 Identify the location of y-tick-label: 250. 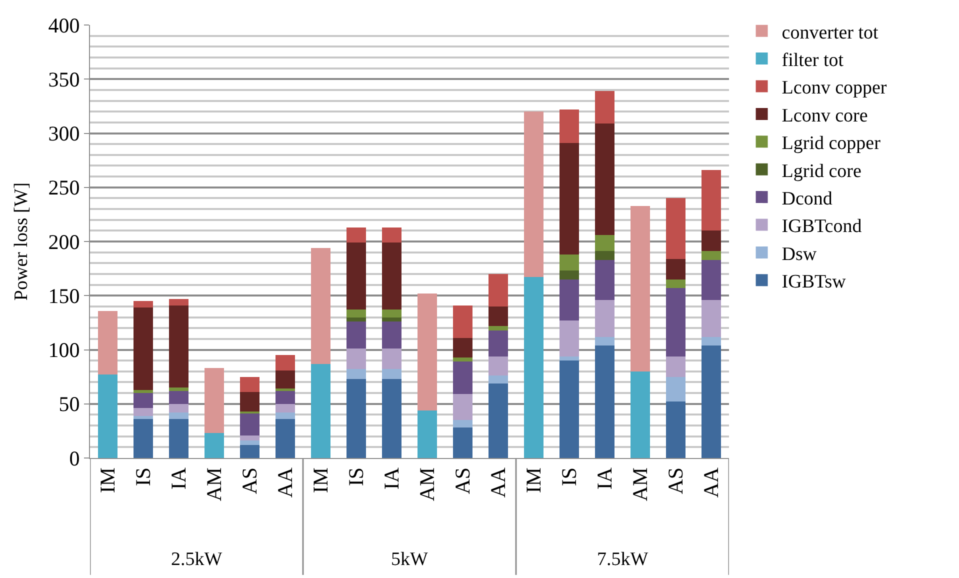
(64, 188).